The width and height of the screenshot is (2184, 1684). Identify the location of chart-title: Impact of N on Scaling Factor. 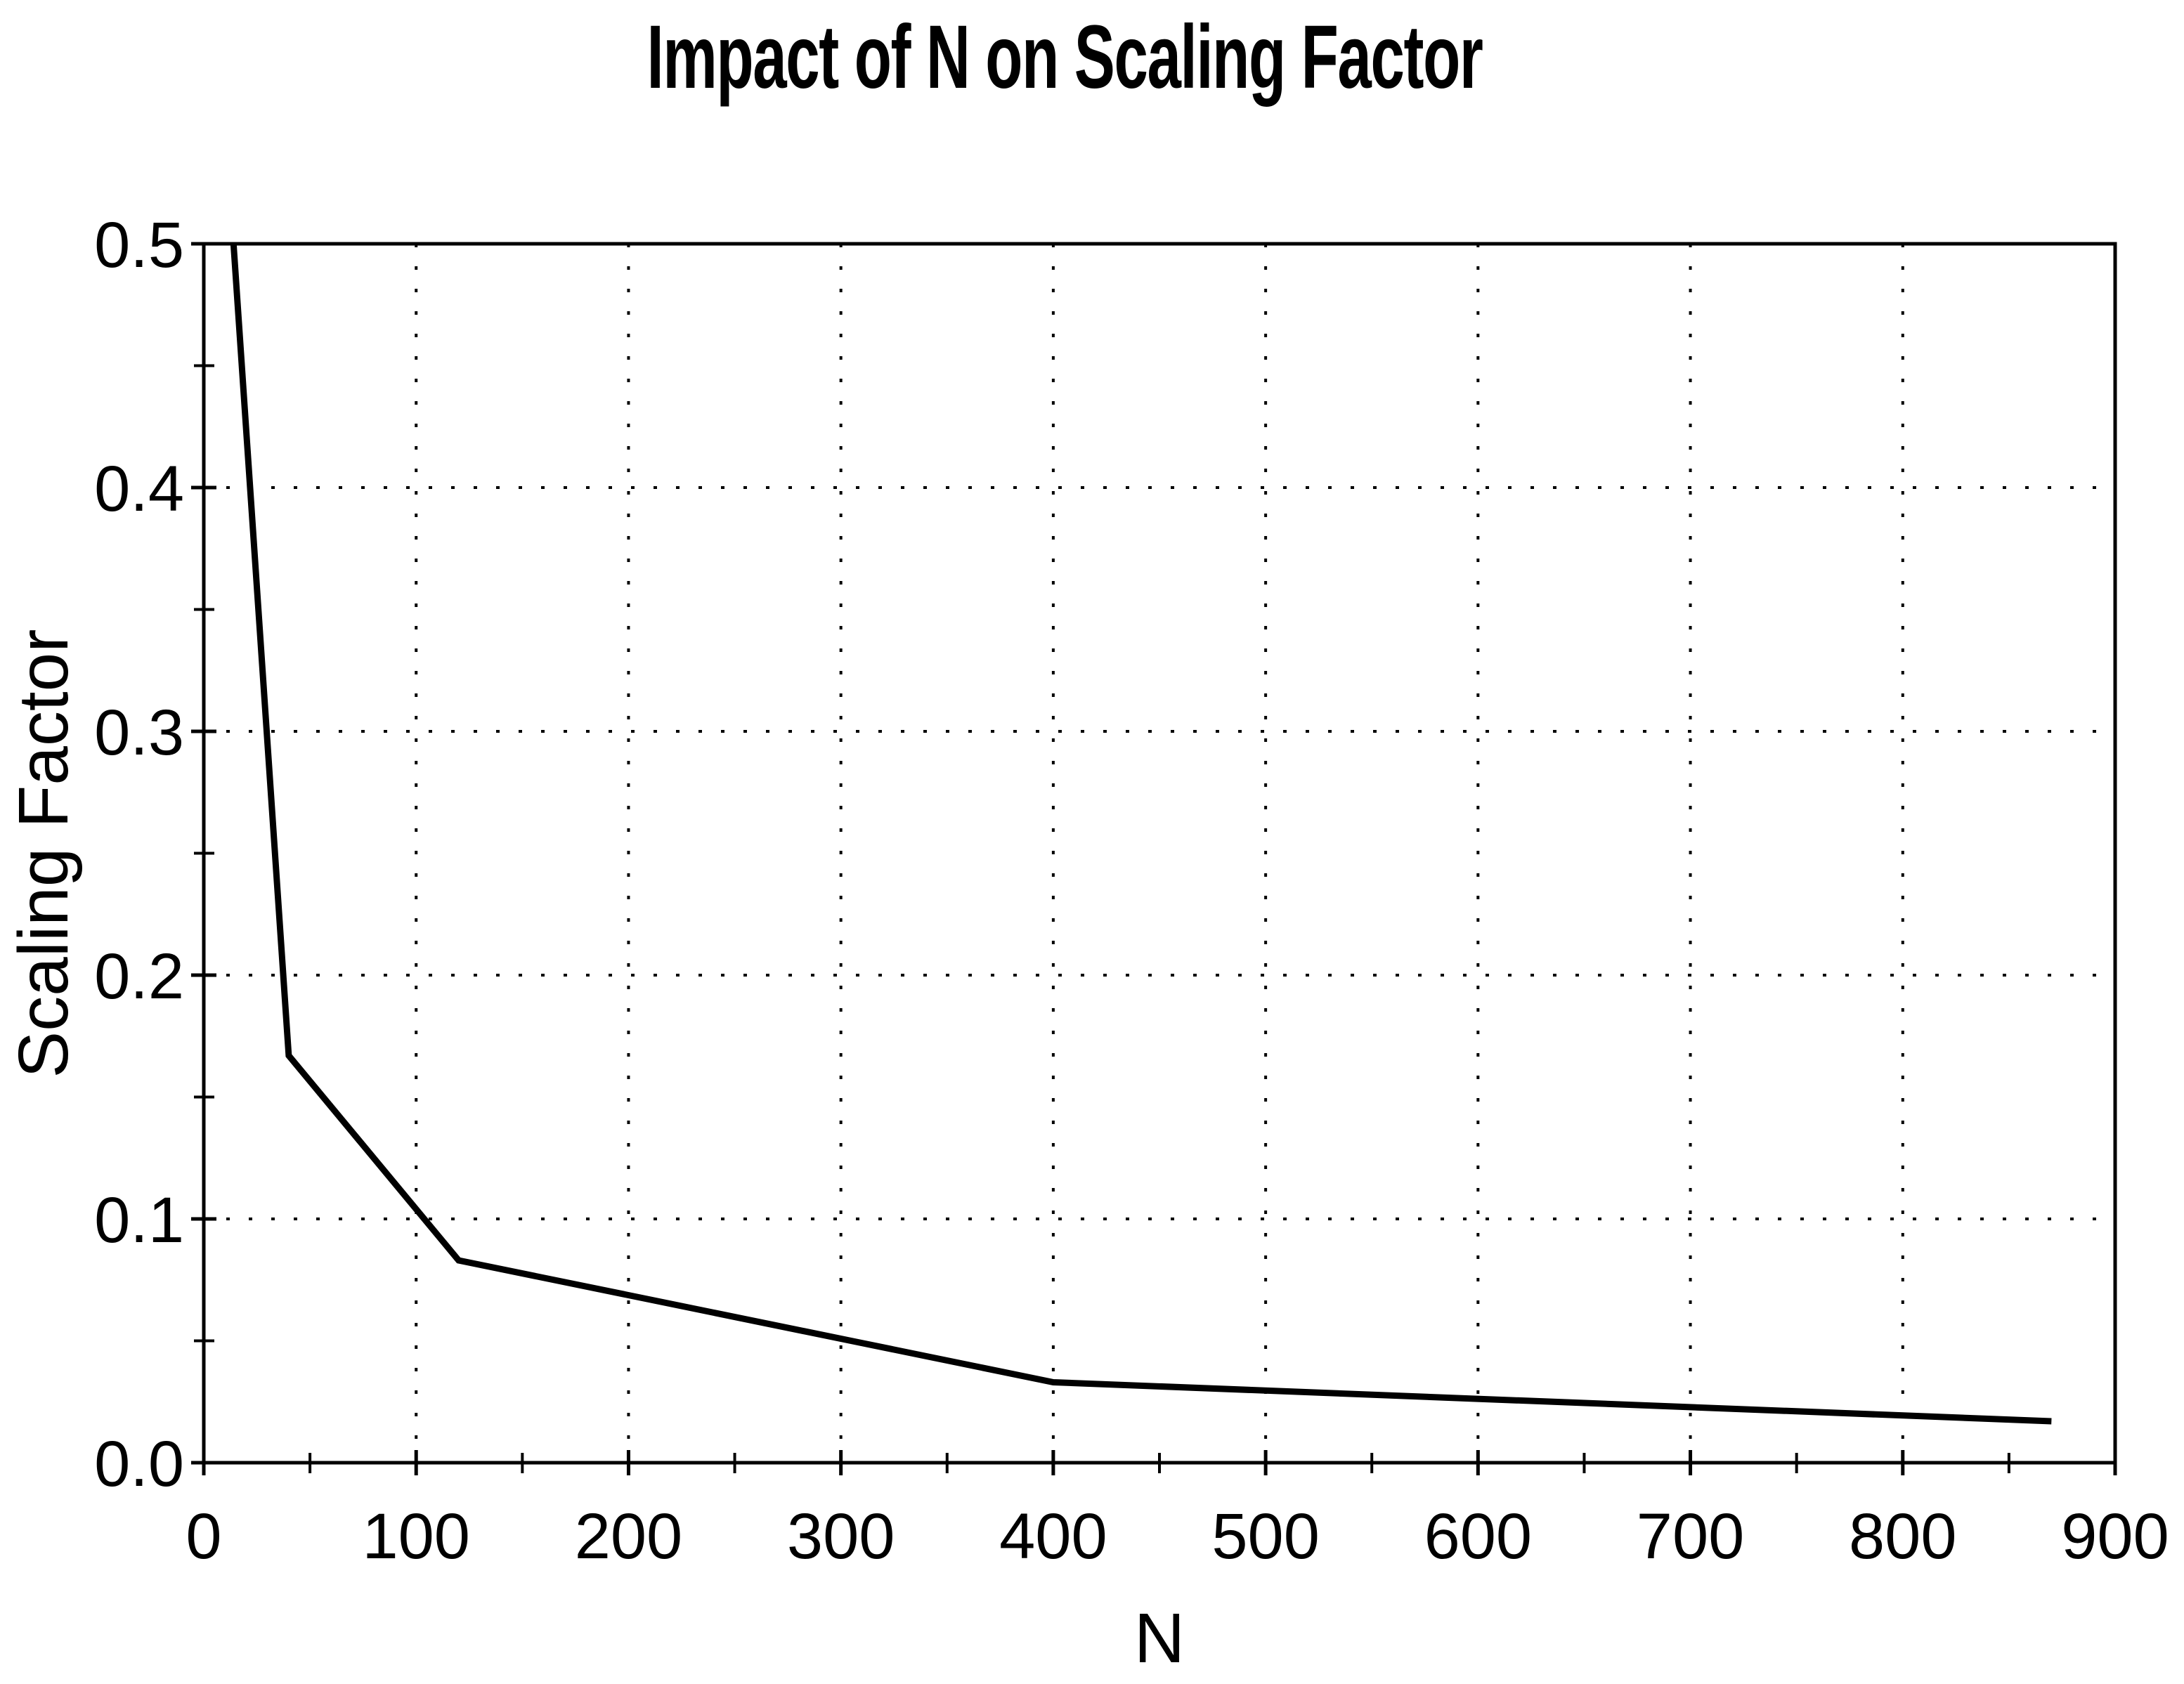
(1065, 58).